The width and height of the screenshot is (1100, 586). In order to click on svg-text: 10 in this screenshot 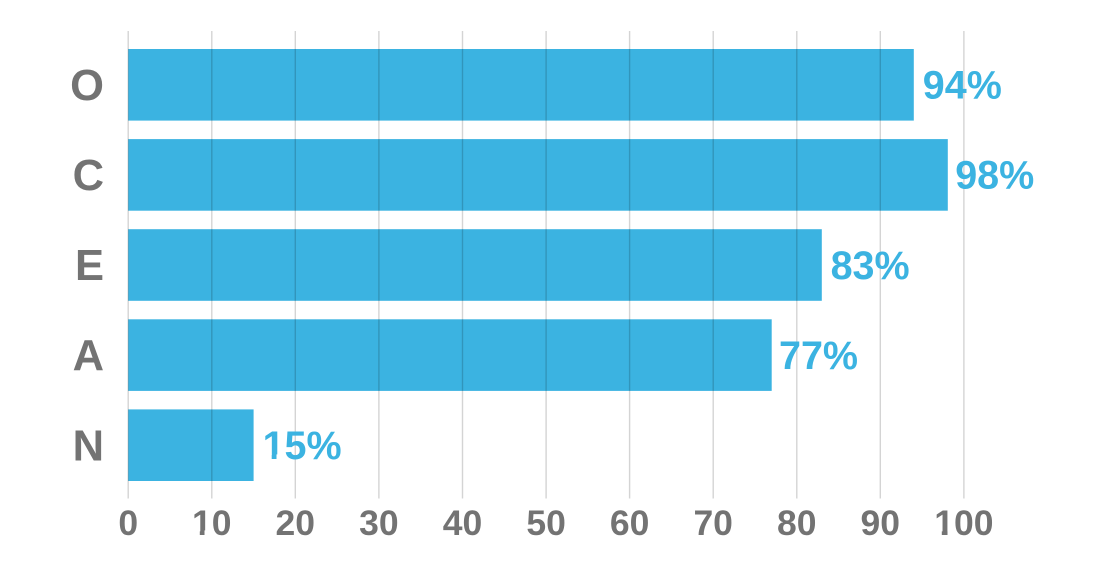, I will do `click(212, 523)`.